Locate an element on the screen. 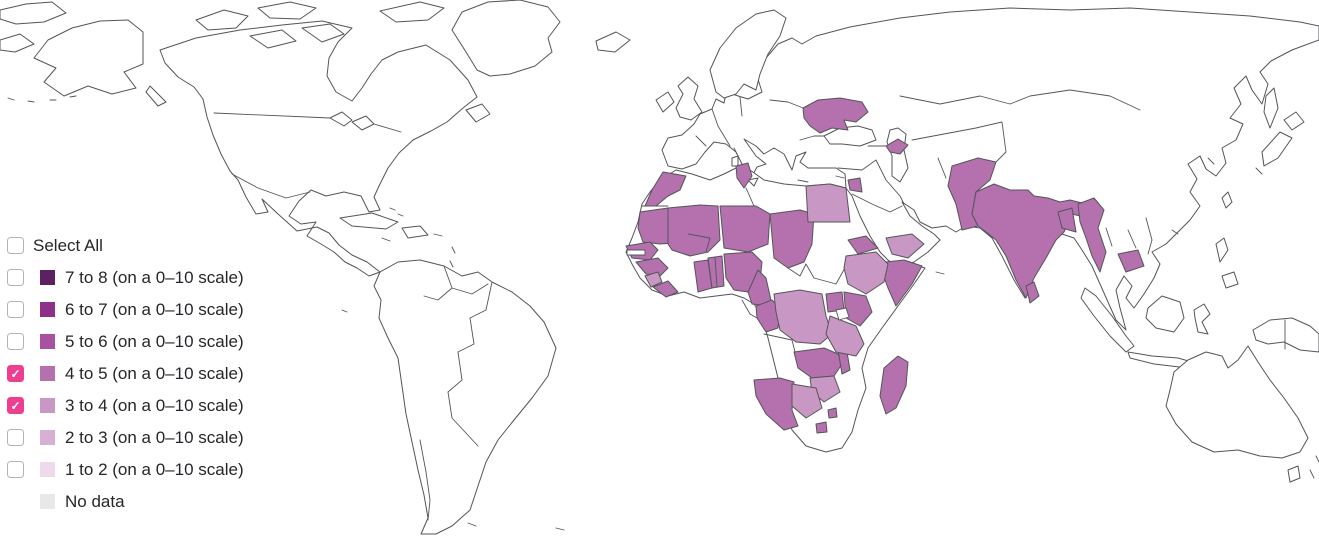 The height and width of the screenshot is (545, 1319). country-botswana is located at coordinates (807, 401).